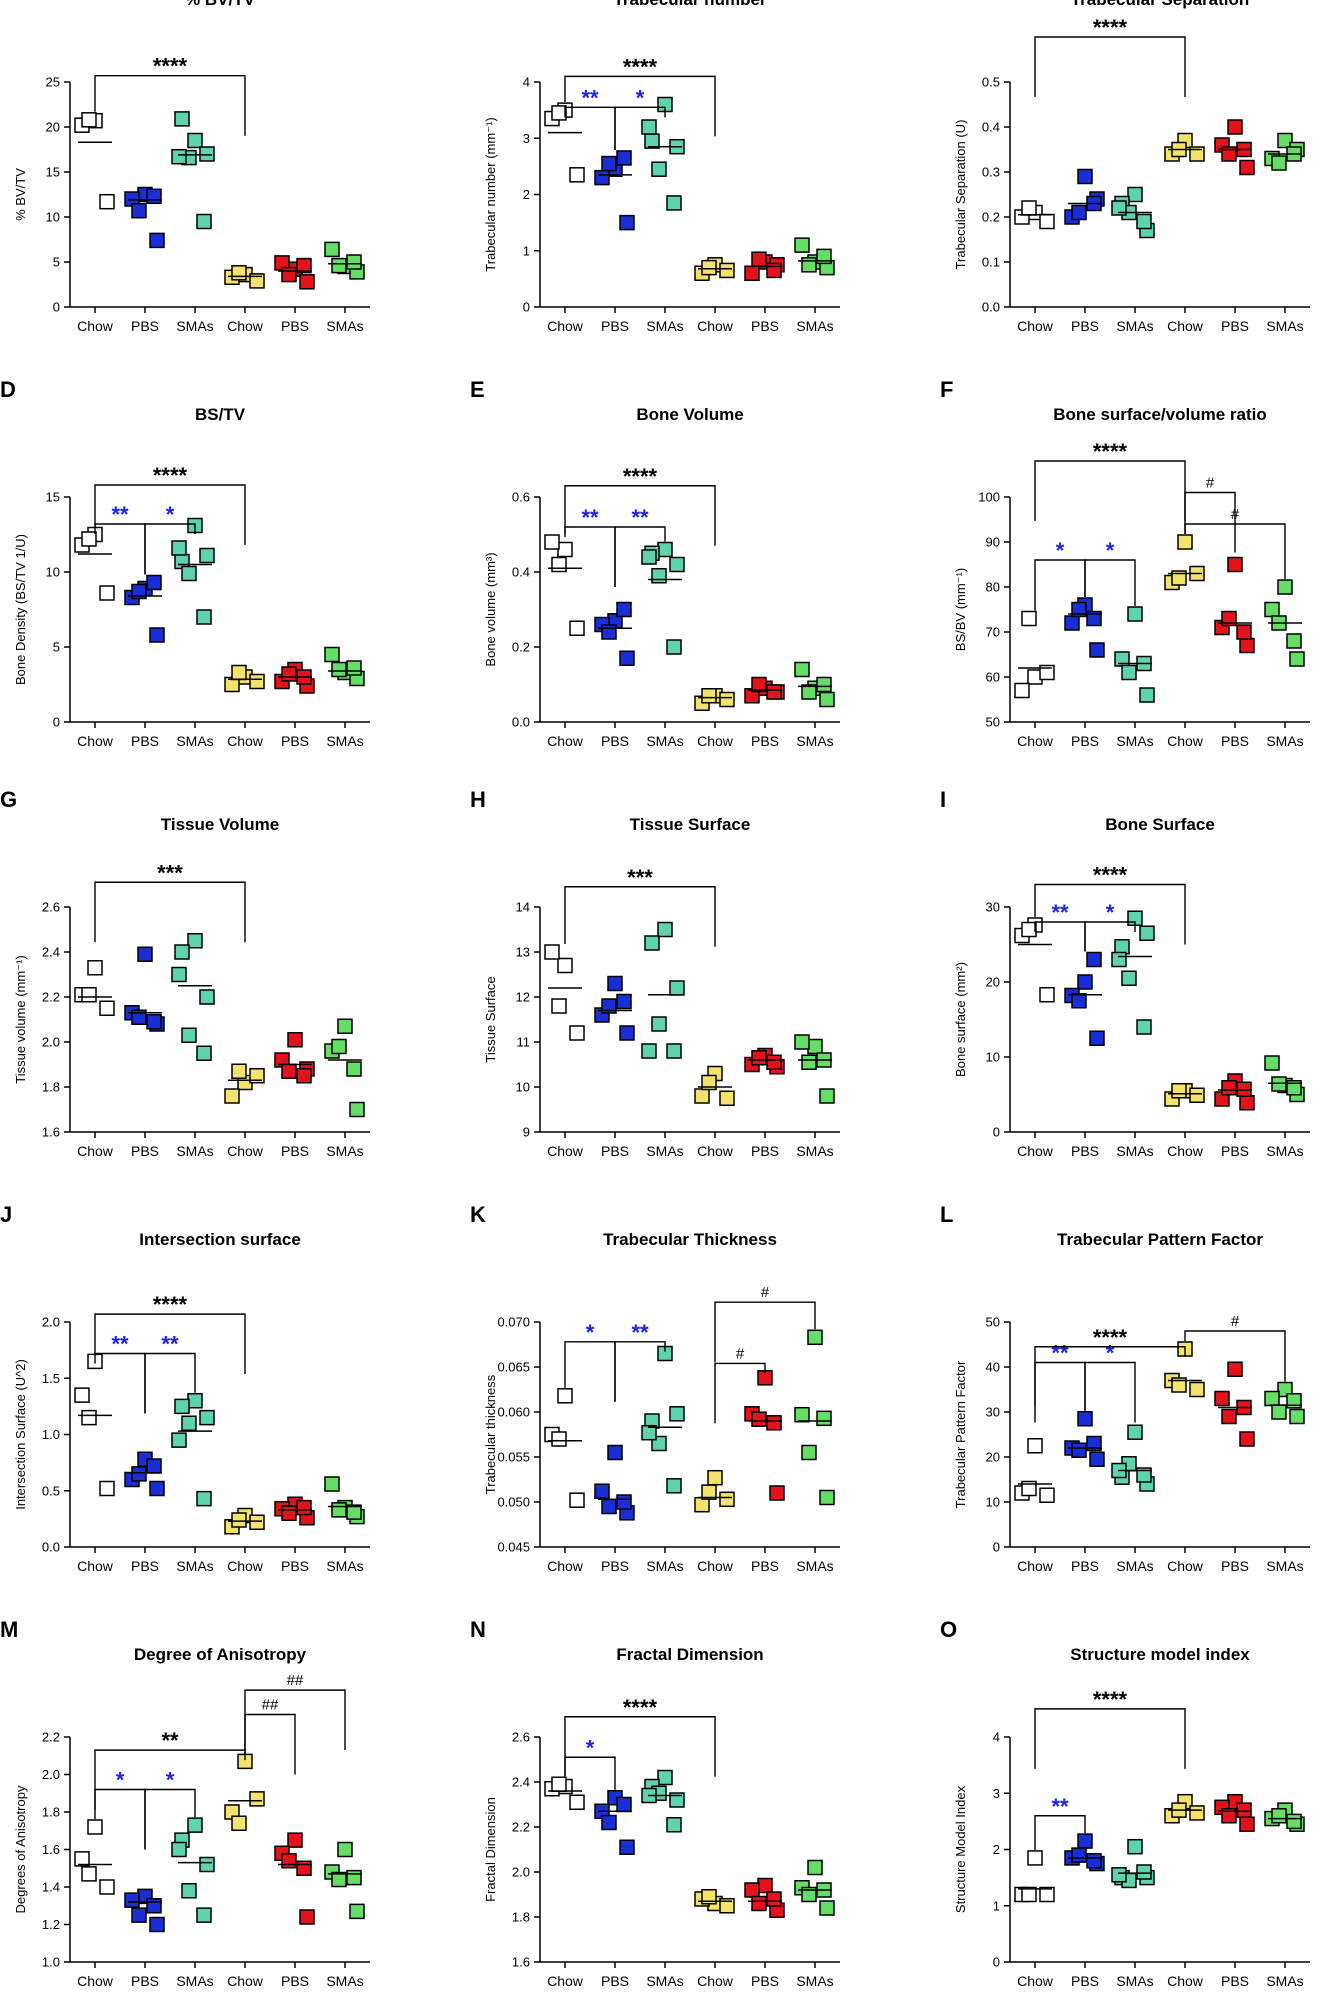  What do you see at coordinates (1160, 4) in the screenshot?
I see `panel-title: Trabecular Separation` at bounding box center [1160, 4].